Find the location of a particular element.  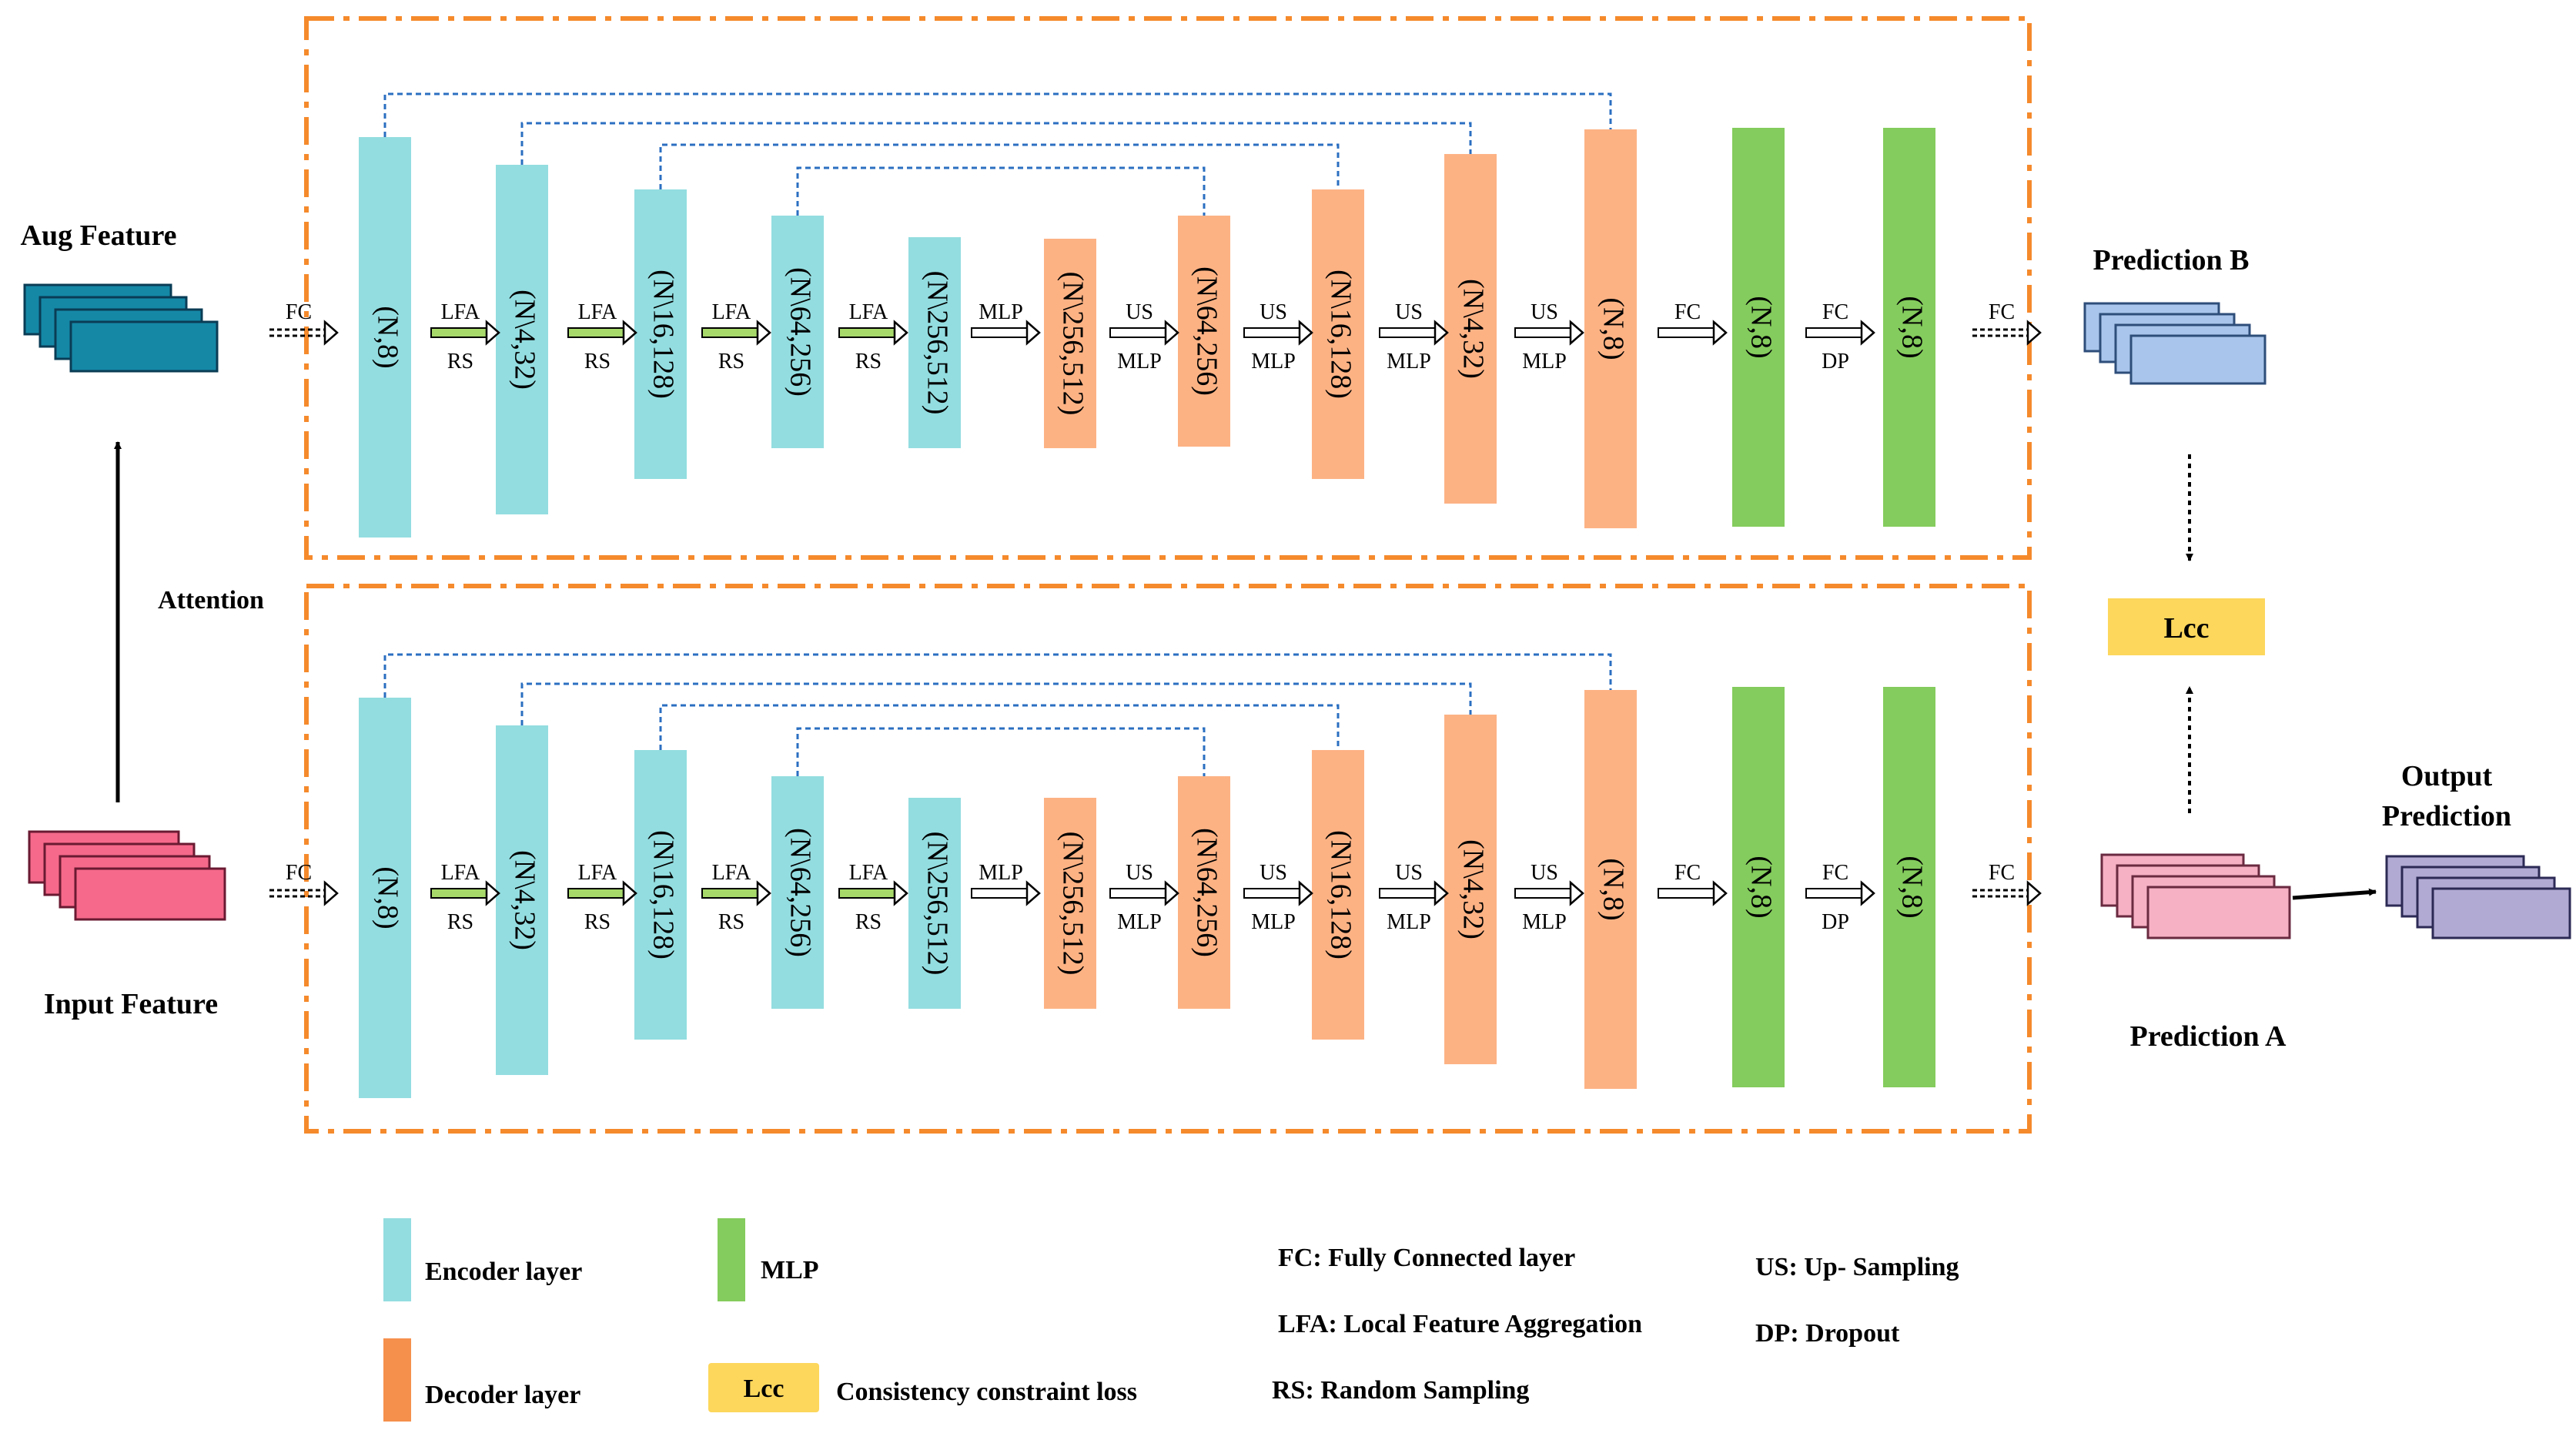

output-prediction-stack is located at coordinates (2478, 897).